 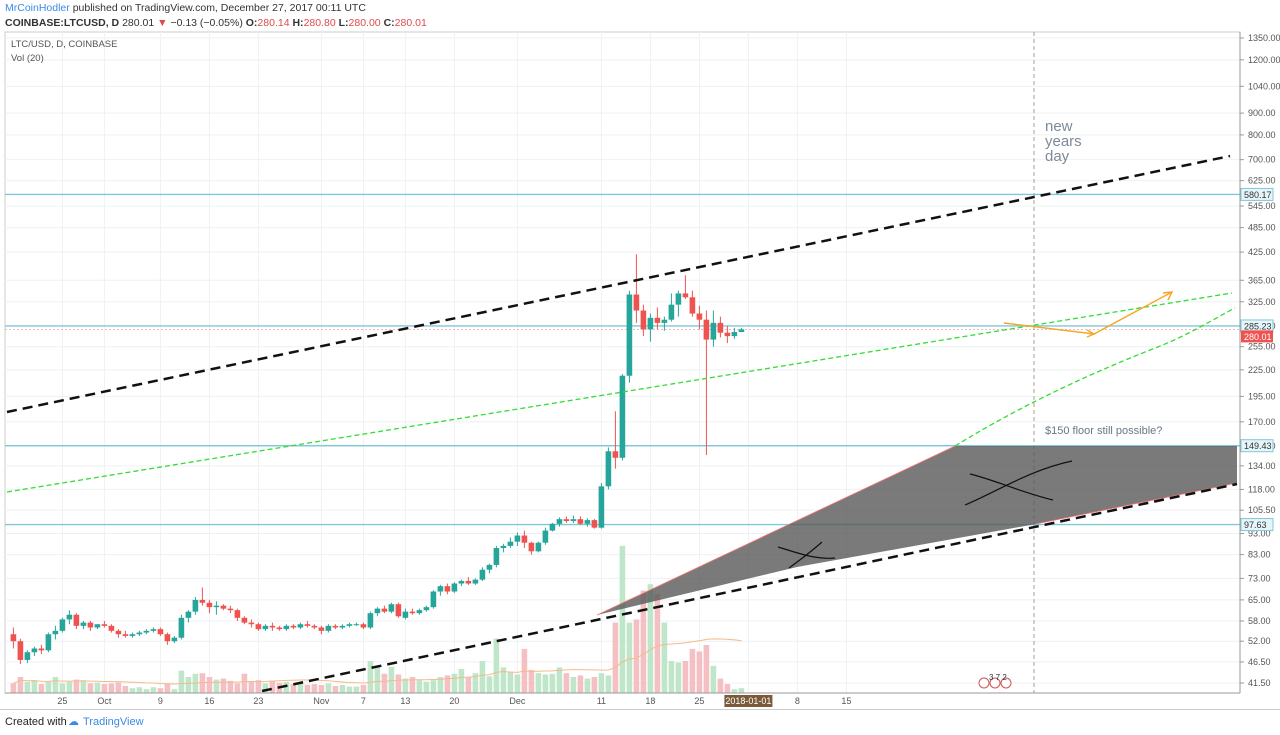 I want to click on time-tick-label: Dec, so click(x=517, y=701).